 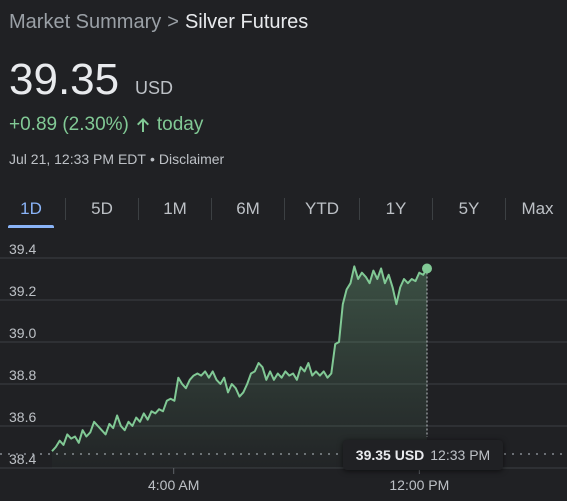 What do you see at coordinates (180, 124) in the screenshot?
I see `change-period: today` at bounding box center [180, 124].